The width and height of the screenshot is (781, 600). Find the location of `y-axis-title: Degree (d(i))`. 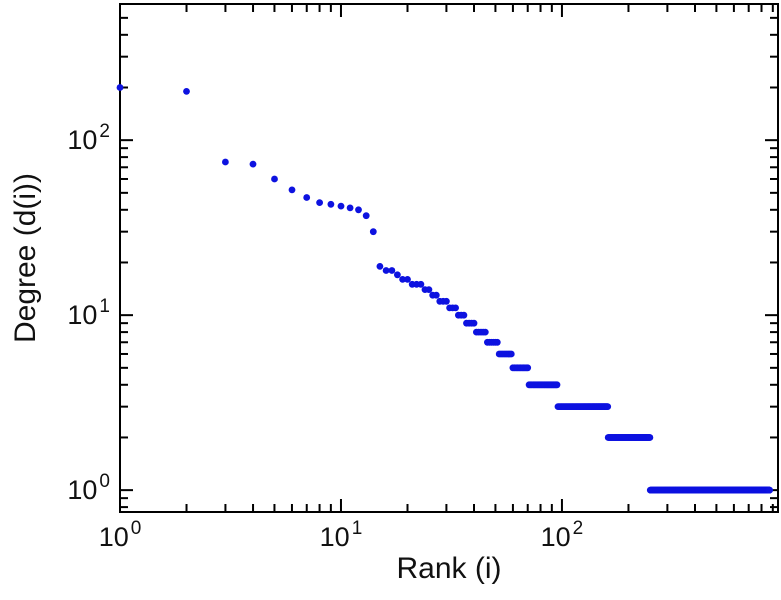

y-axis-title: Degree (d(i)) is located at coordinates (25, 258).